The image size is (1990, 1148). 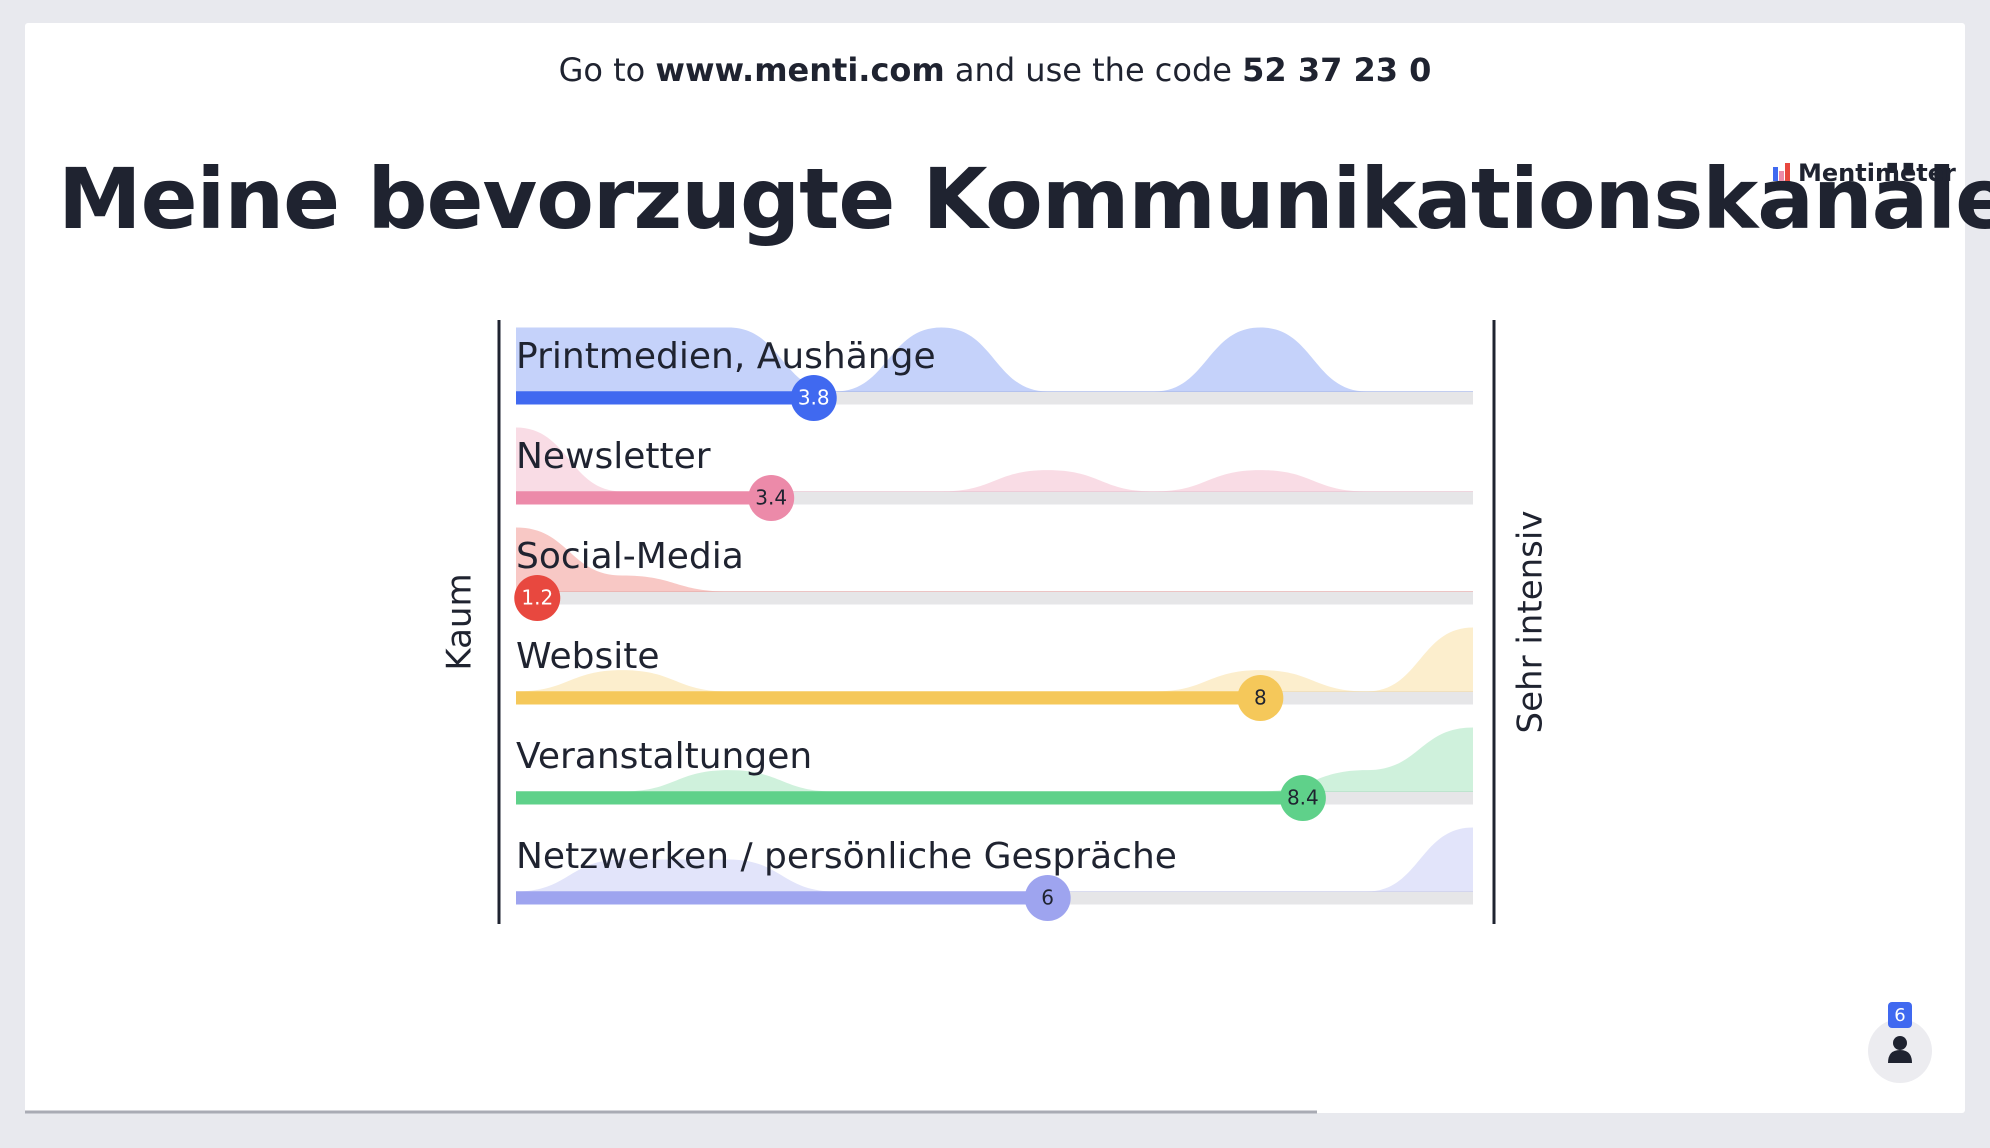 I want to click on scale-track, so click(x=994, y=598).